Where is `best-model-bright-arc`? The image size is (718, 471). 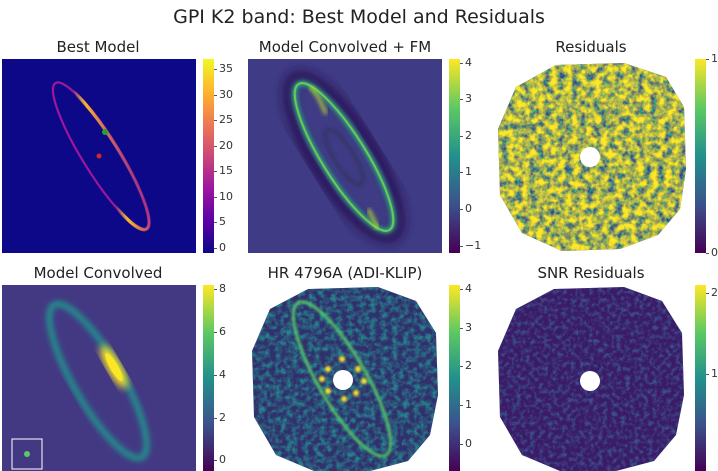 best-model-bright-arc is located at coordinates (101, 156).